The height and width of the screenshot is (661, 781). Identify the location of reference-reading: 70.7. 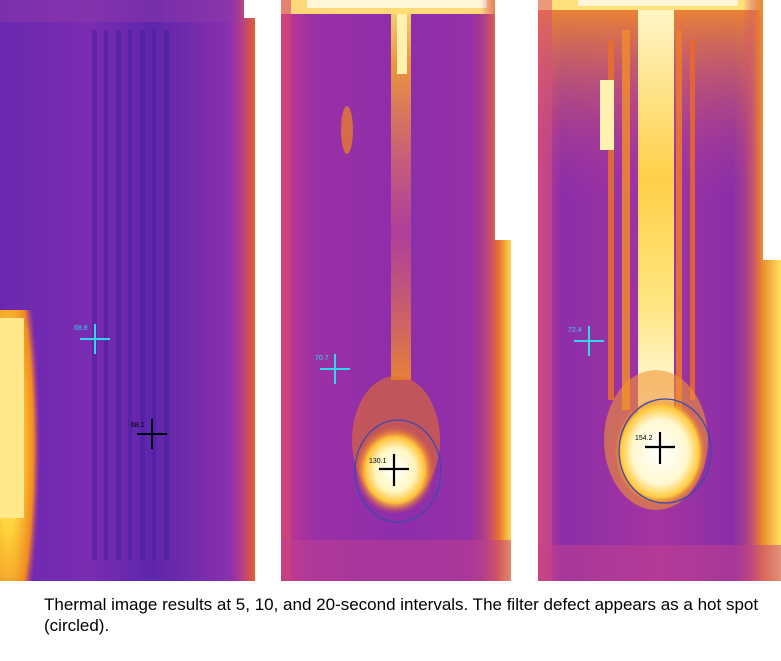
(322, 358).